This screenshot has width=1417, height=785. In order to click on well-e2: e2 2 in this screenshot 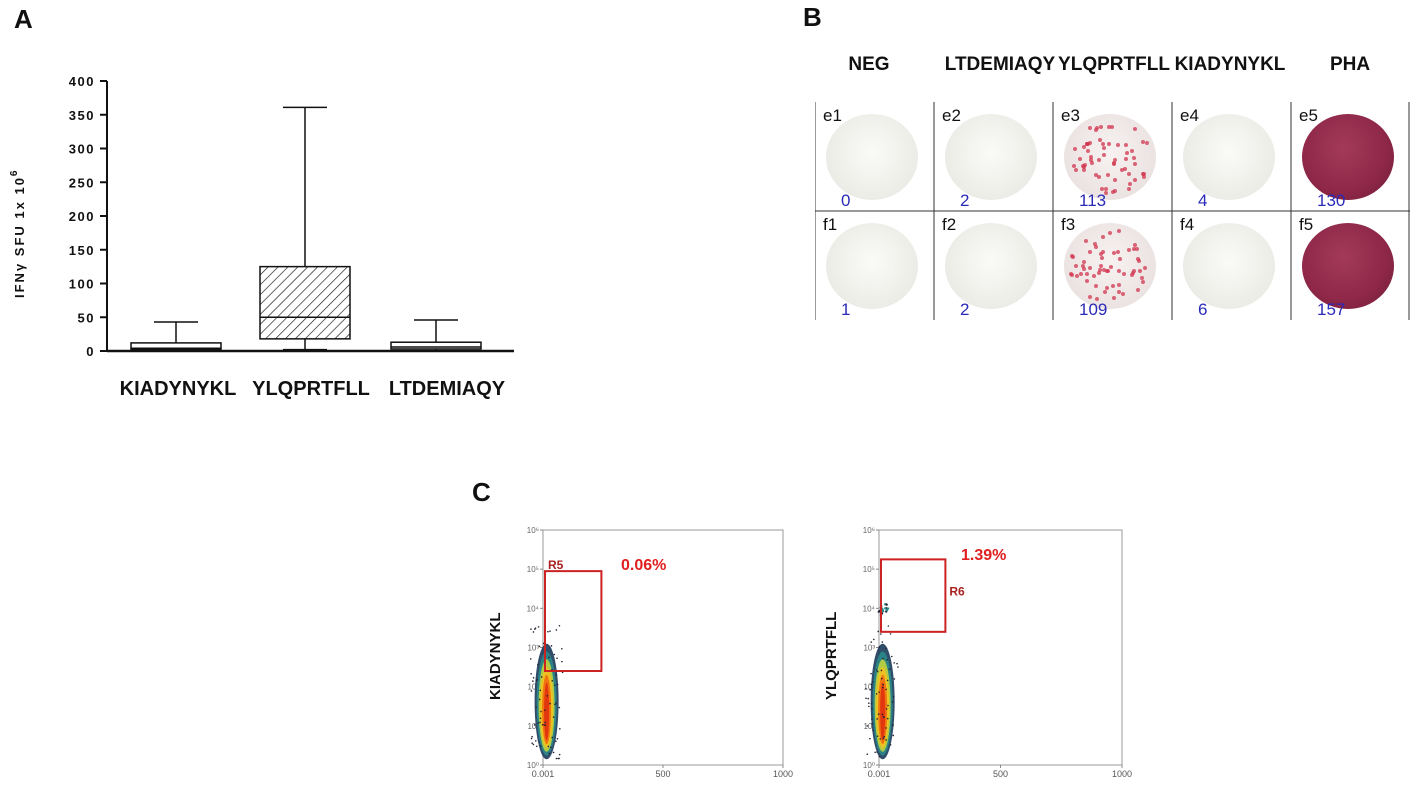, I will do `click(993, 156)`.